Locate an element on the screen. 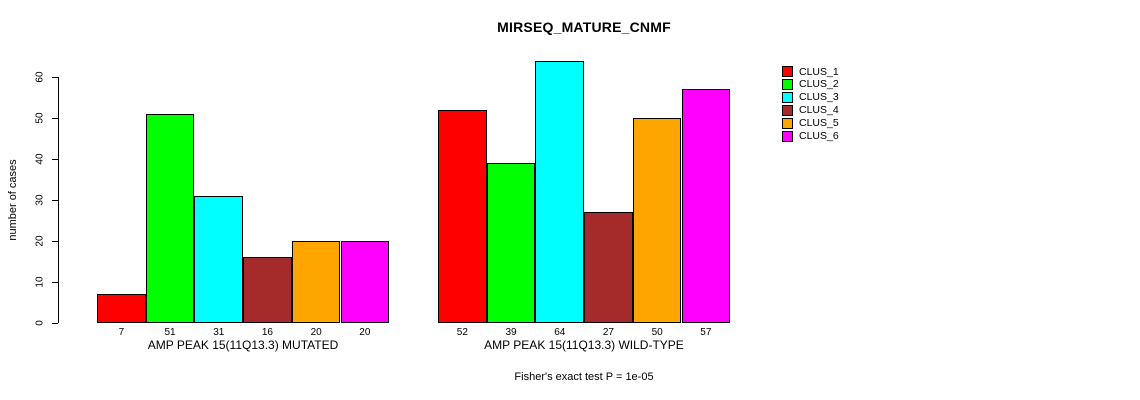  bar-clus_2-wildtype is located at coordinates (511, 243).